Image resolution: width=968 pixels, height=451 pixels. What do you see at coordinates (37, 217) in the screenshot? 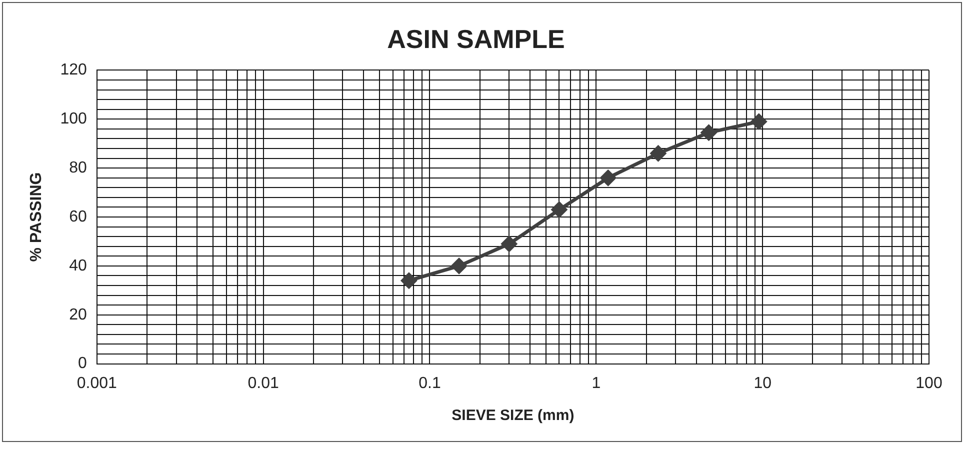
I see `y-axis-title: % PASSING` at bounding box center [37, 217].